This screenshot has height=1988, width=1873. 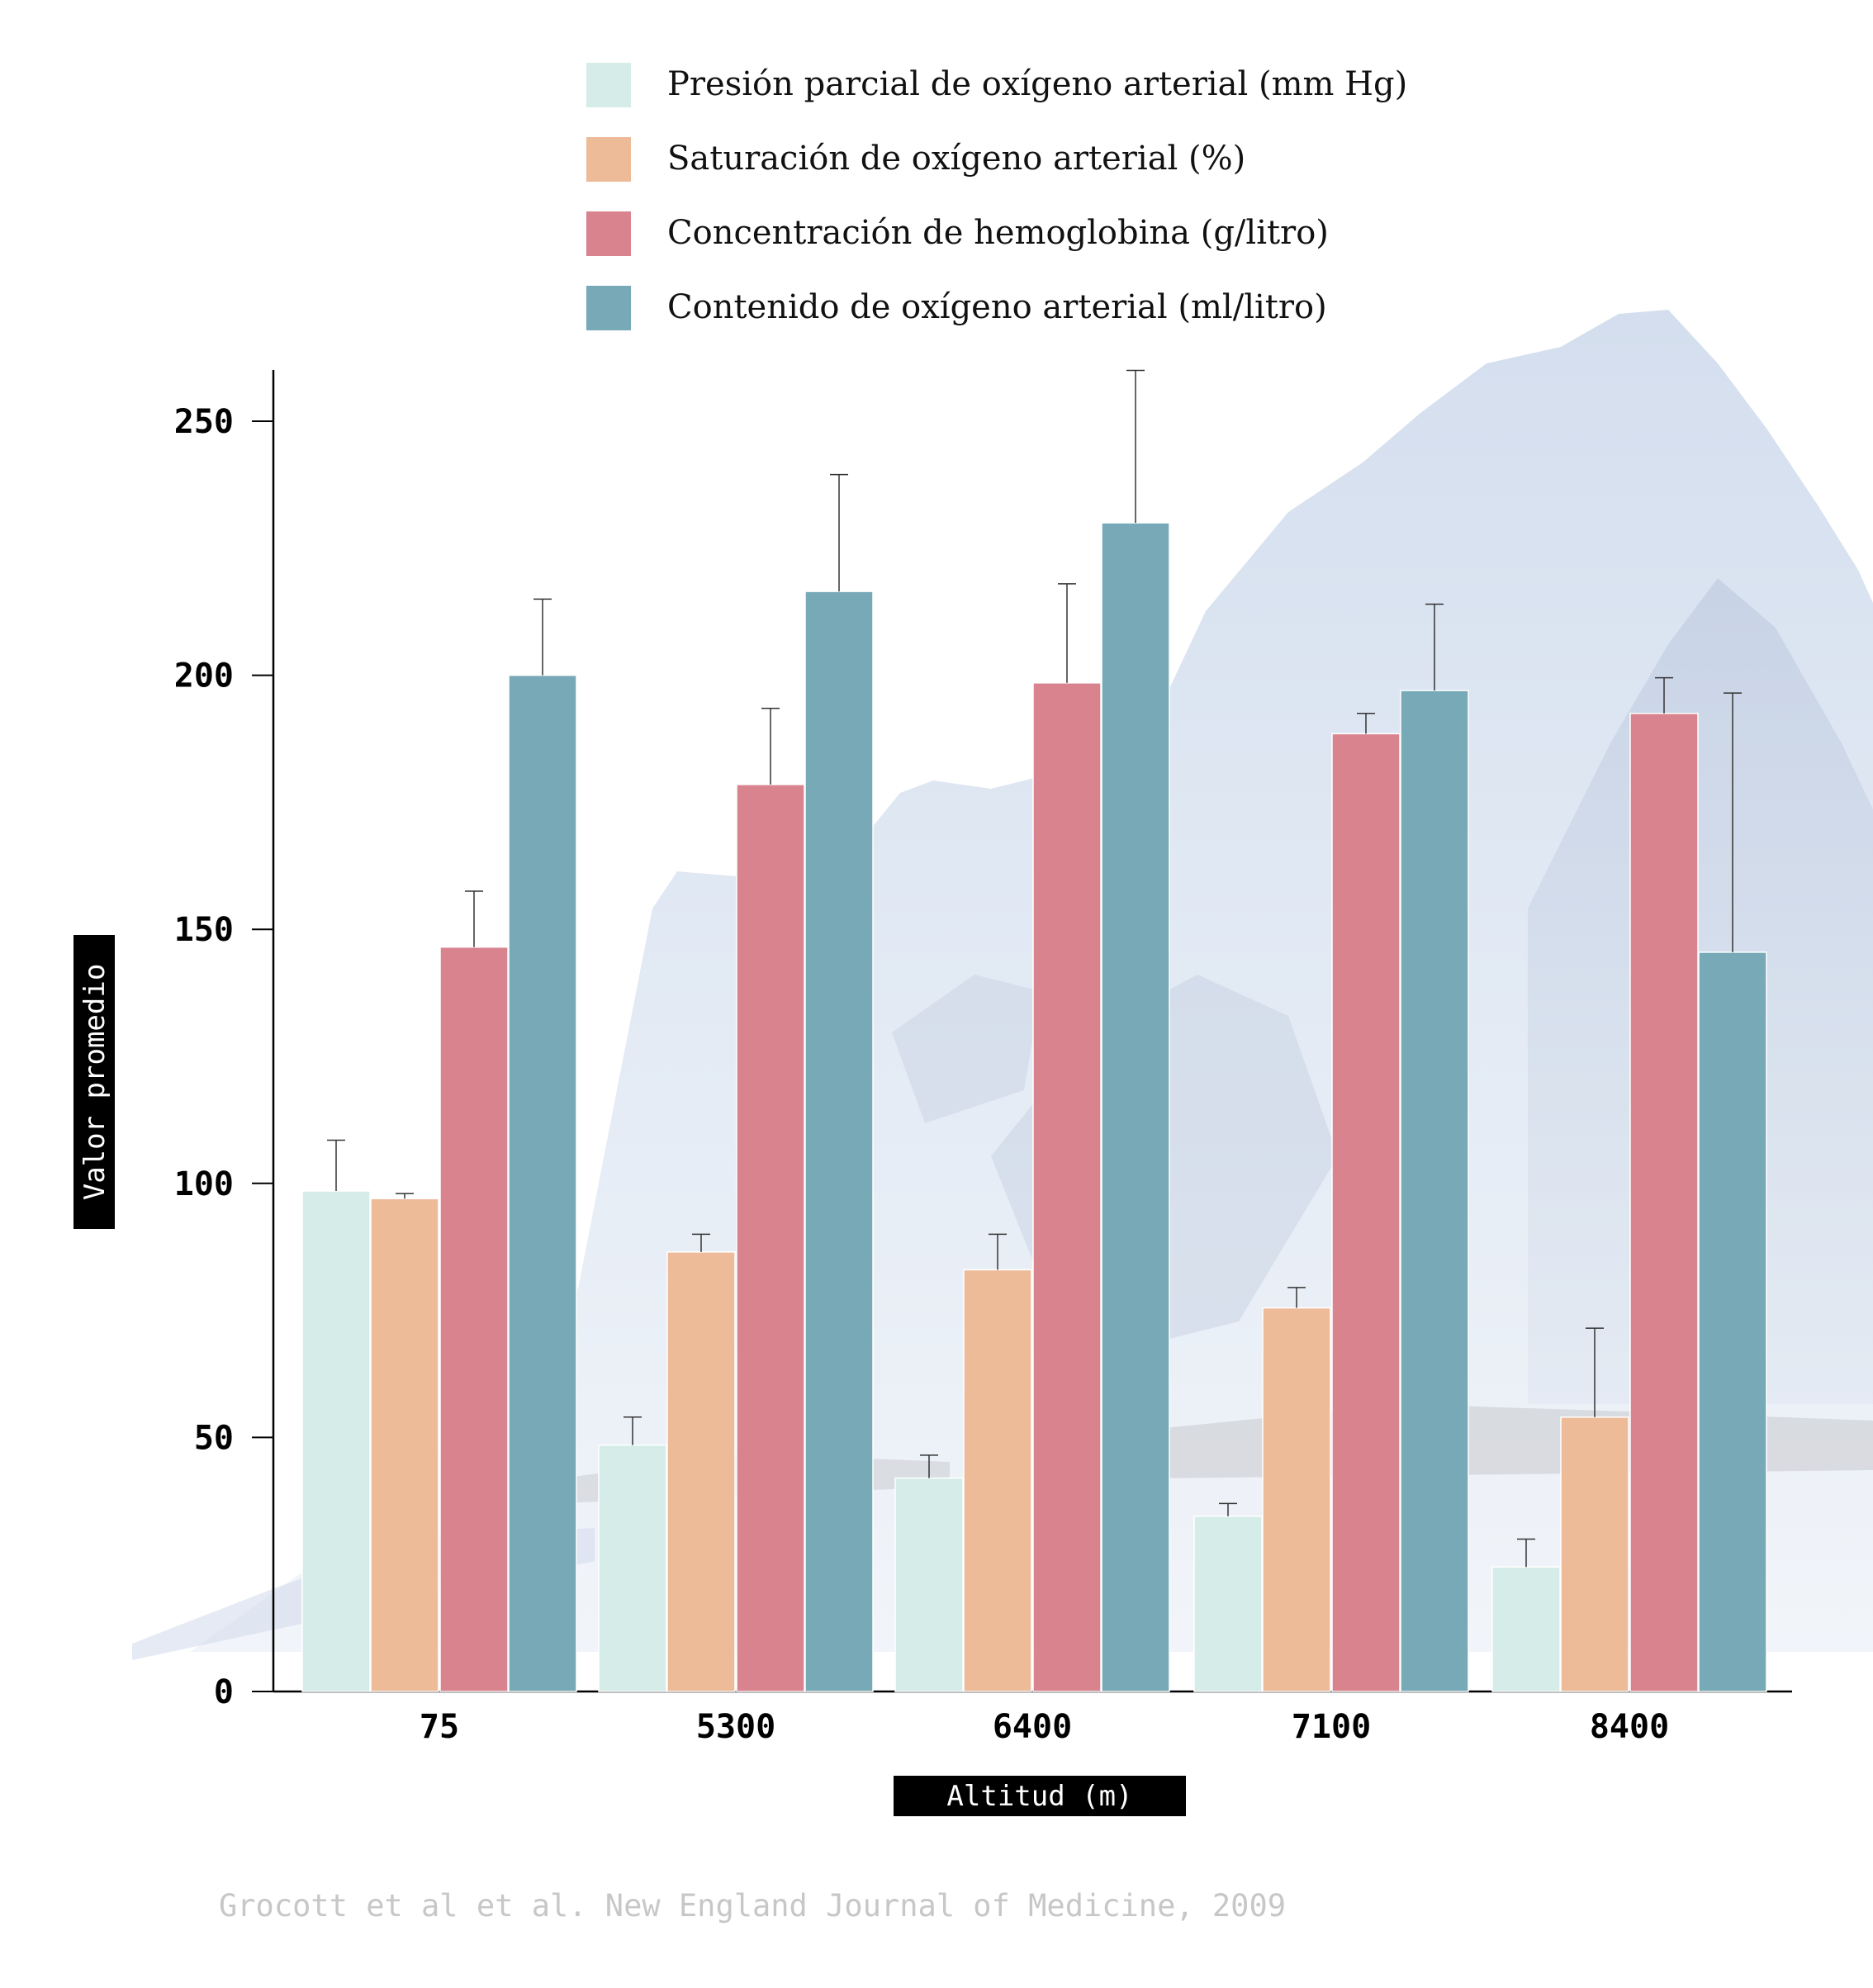 What do you see at coordinates (224, 1057) in the screenshot?
I see `y-ticks: 0 50 100 150 200 250` at bounding box center [224, 1057].